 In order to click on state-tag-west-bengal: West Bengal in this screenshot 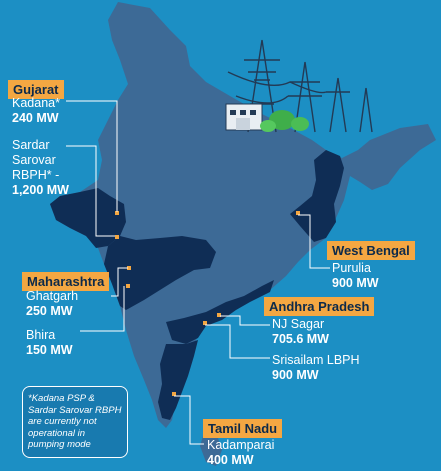, I will do `click(371, 250)`.